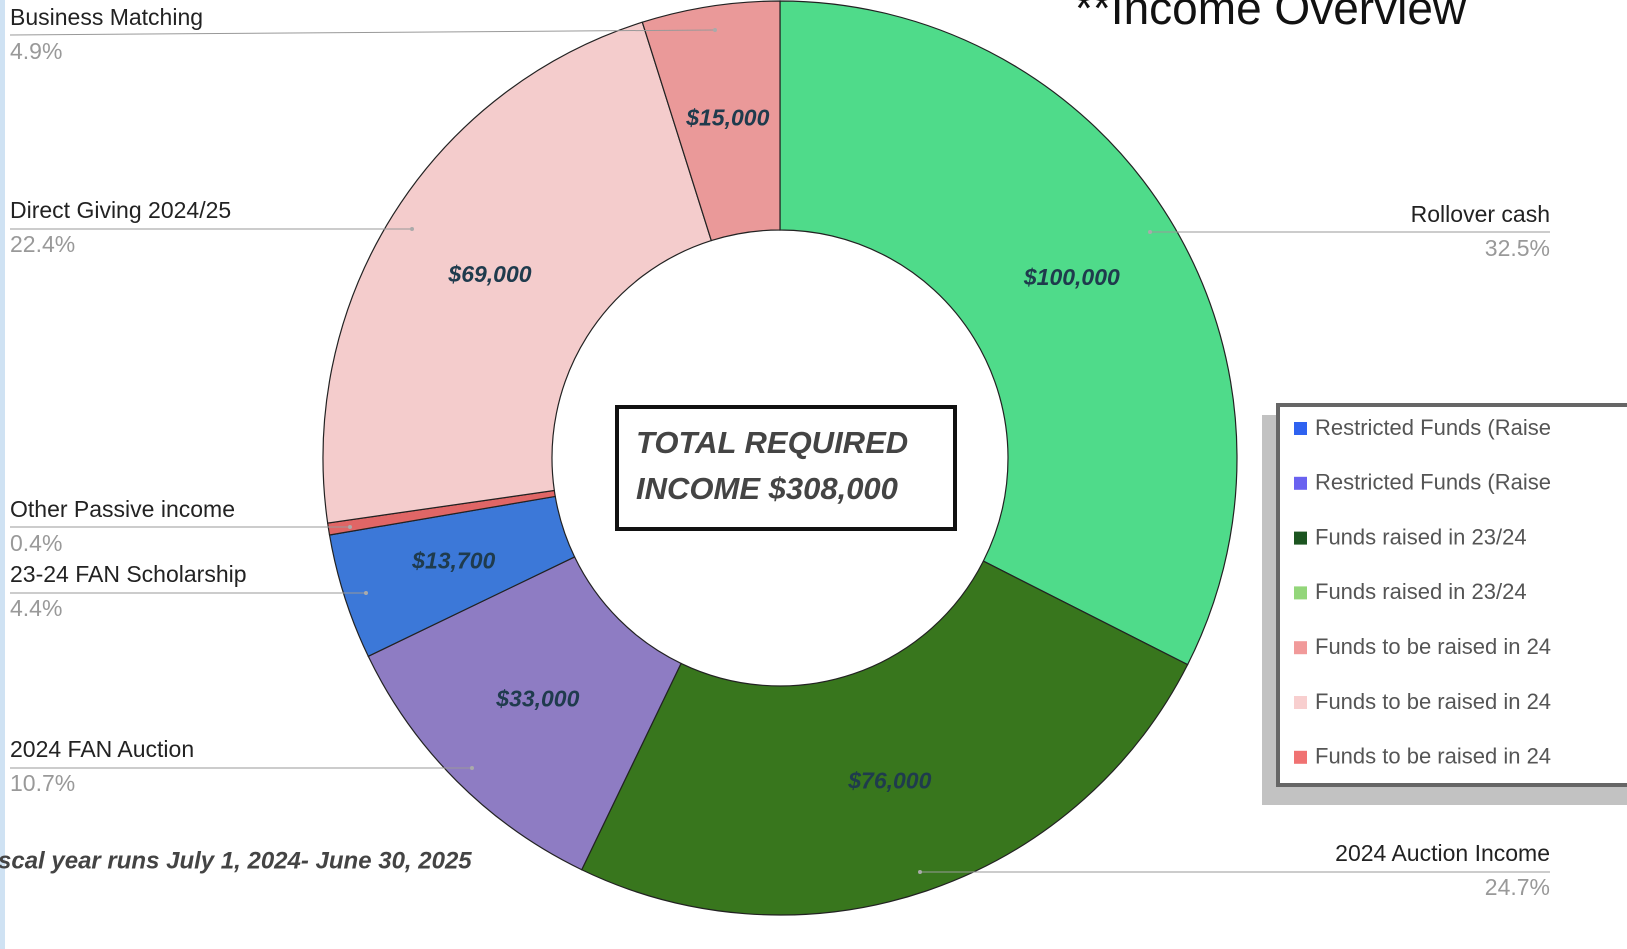 The height and width of the screenshot is (949, 1627). Describe the element at coordinates (42, 783) in the screenshot. I see `percent-label: 10.7%` at that location.